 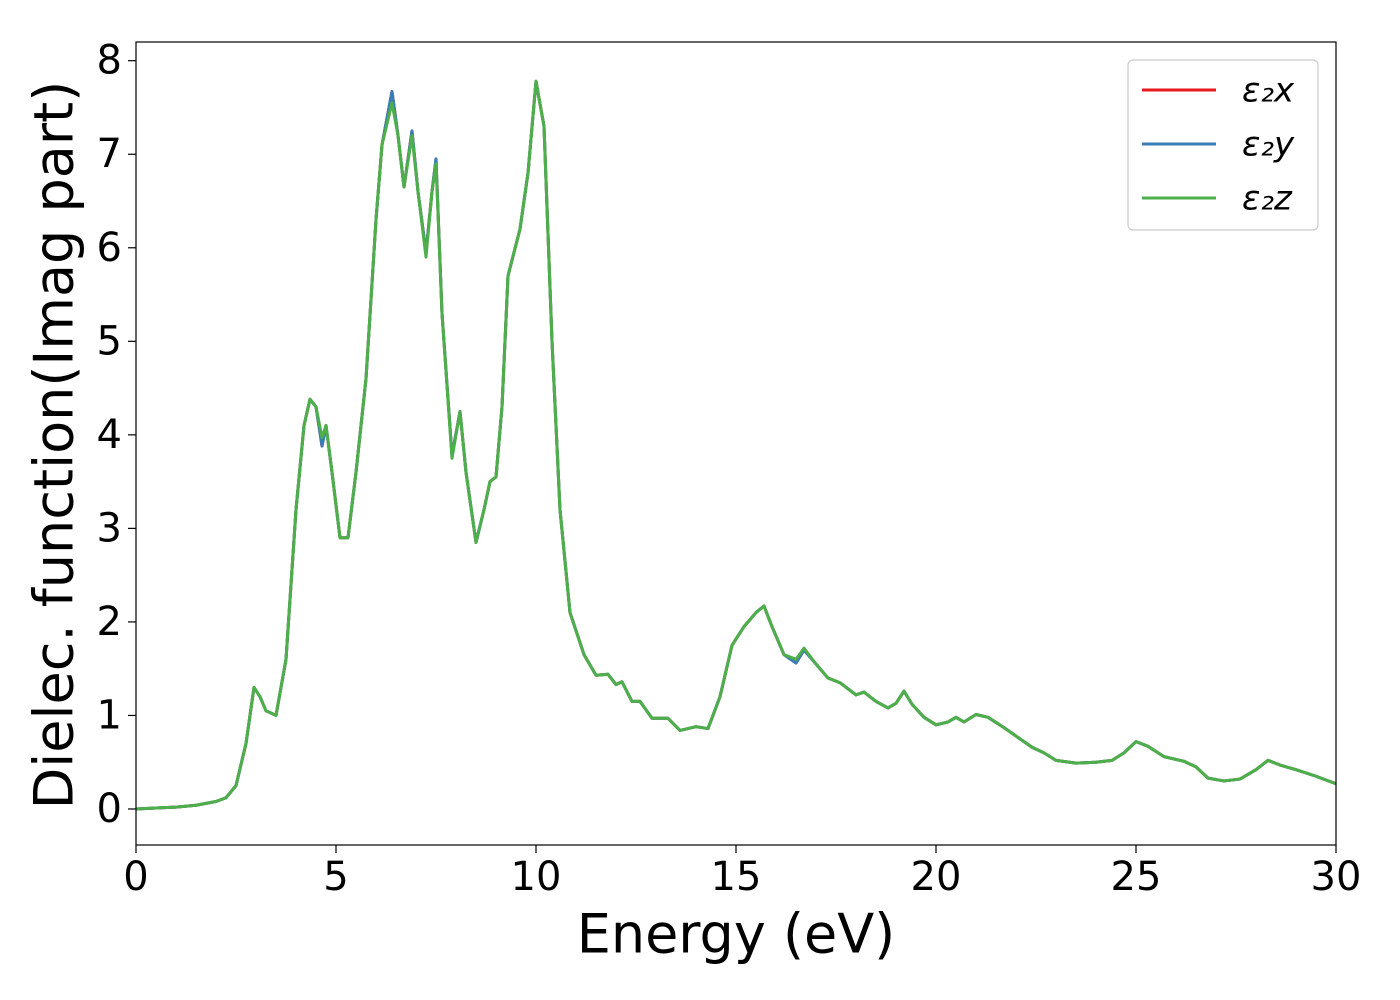 What do you see at coordinates (54, 445) in the screenshot?
I see `y-axis-label: Dielec. function(Imag part)` at bounding box center [54, 445].